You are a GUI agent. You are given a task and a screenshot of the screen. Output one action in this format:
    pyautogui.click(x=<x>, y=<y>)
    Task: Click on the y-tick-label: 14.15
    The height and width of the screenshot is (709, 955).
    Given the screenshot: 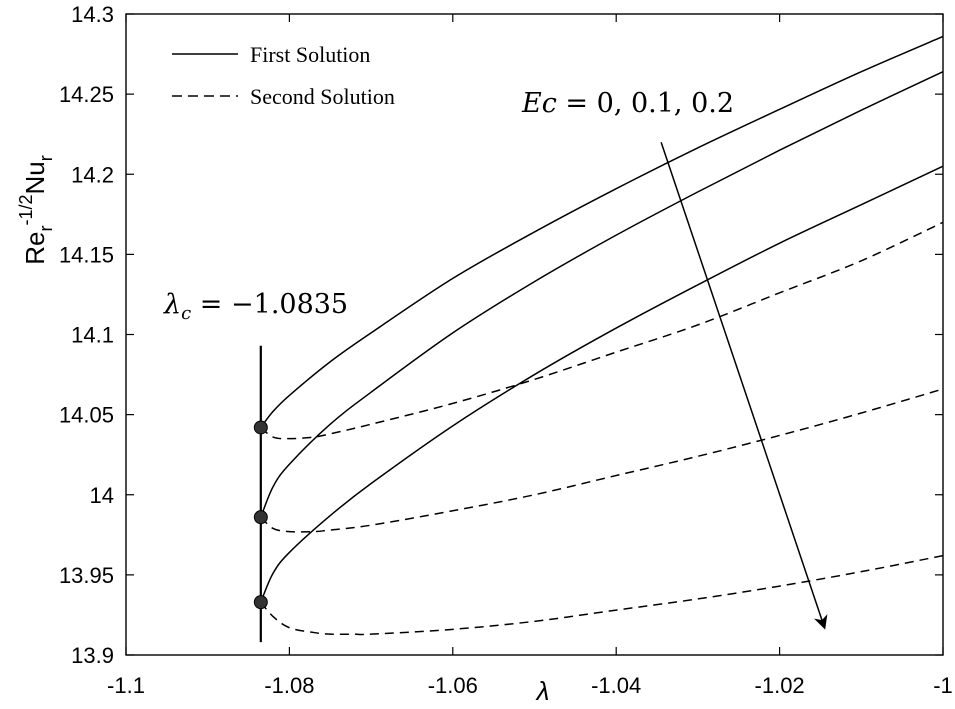 What is the action you would take?
    pyautogui.click(x=86, y=254)
    